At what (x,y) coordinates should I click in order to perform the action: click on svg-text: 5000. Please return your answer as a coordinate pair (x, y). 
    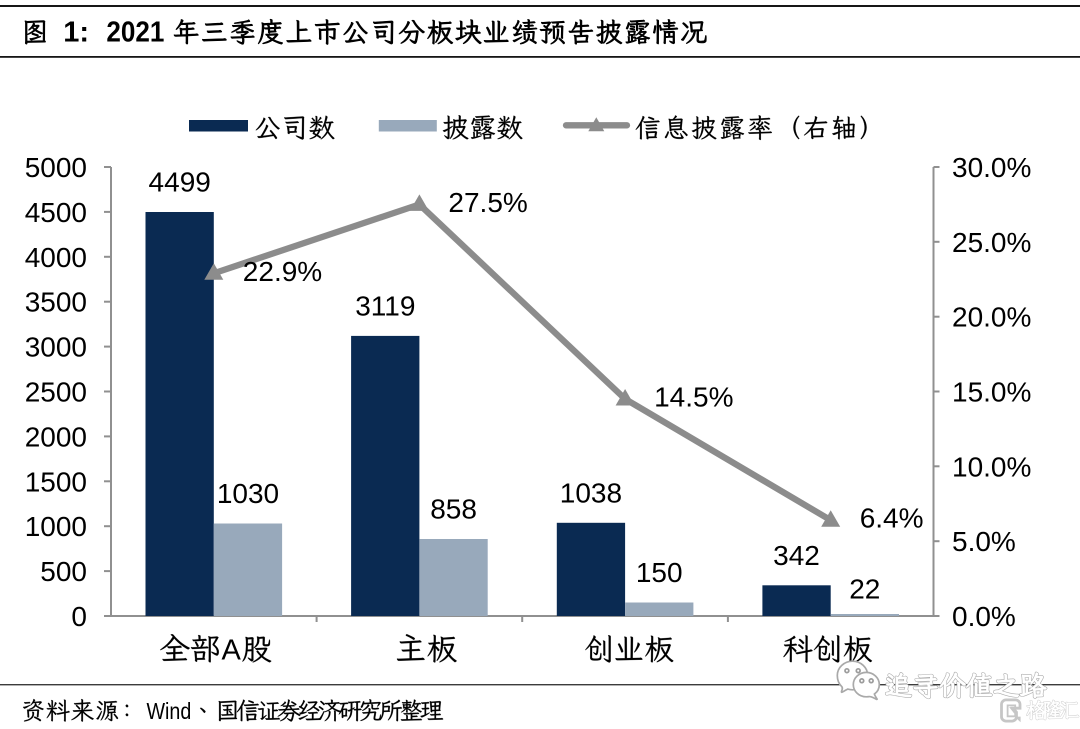
    Looking at the image, I should click on (56, 167).